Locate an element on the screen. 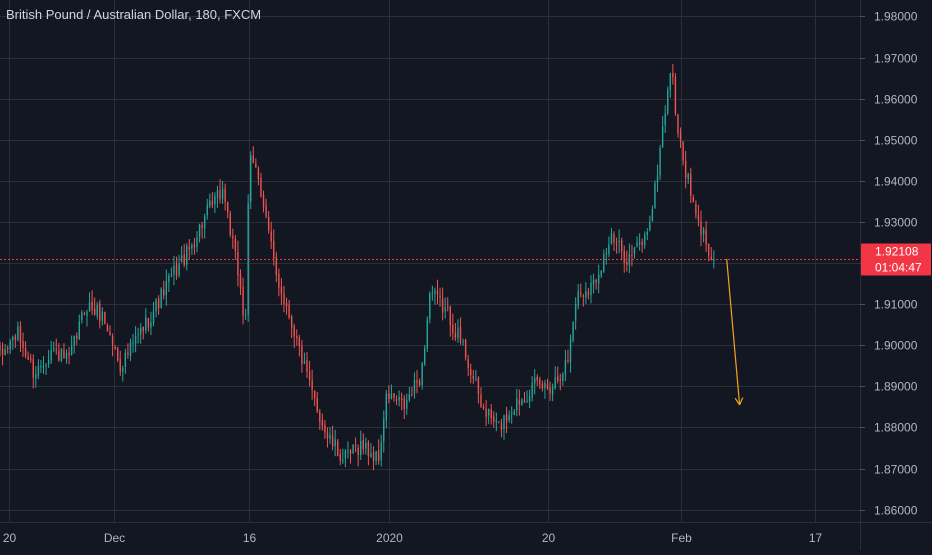 This screenshot has height=555, width=932. time-tick-label: Dec is located at coordinates (114, 538).